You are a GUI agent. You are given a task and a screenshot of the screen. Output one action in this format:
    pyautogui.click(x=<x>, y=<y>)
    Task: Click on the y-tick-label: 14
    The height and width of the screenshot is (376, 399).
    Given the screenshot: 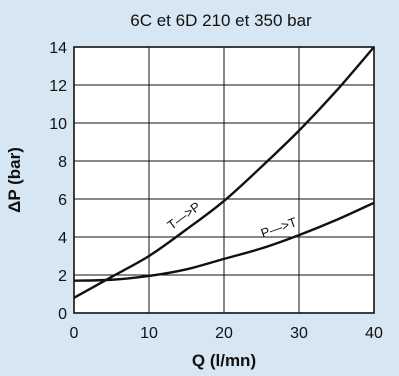 What is the action you would take?
    pyautogui.click(x=58, y=48)
    